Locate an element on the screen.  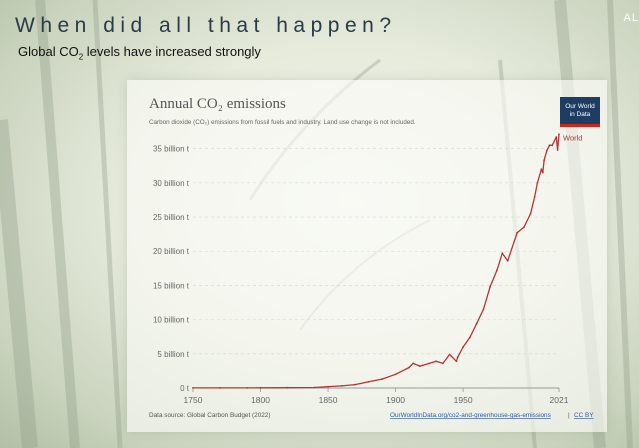
subtitle-prefix: Global CO is located at coordinates (48, 51).